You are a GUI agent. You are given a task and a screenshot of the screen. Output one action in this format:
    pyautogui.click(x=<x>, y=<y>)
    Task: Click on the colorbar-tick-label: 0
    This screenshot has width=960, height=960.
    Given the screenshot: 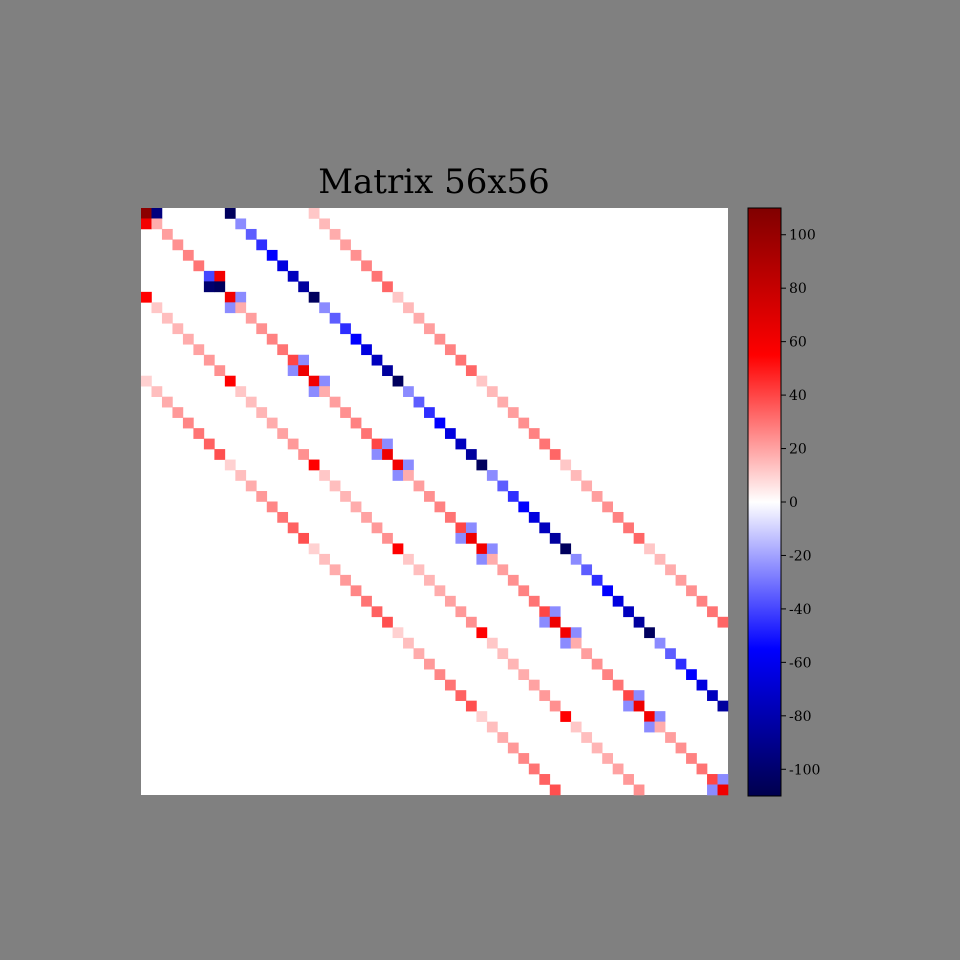 What is the action you would take?
    pyautogui.click(x=793, y=503)
    